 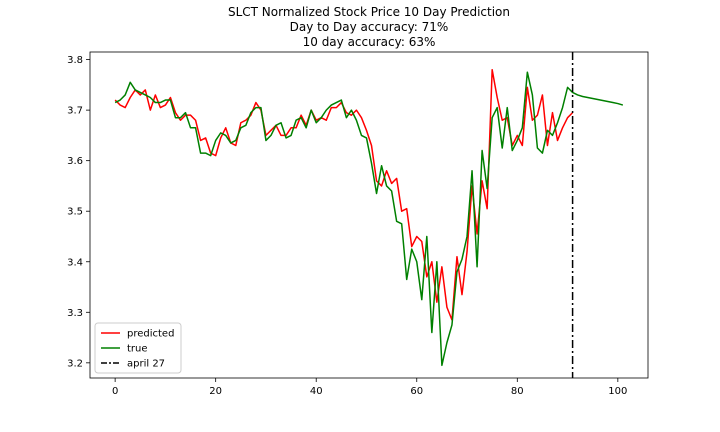 I want to click on legend-box, so click(x=138, y=348).